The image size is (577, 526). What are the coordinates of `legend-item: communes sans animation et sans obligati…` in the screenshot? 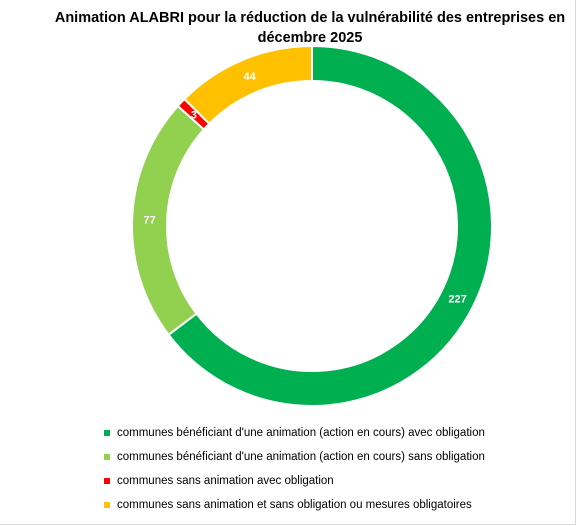 It's located at (294, 504).